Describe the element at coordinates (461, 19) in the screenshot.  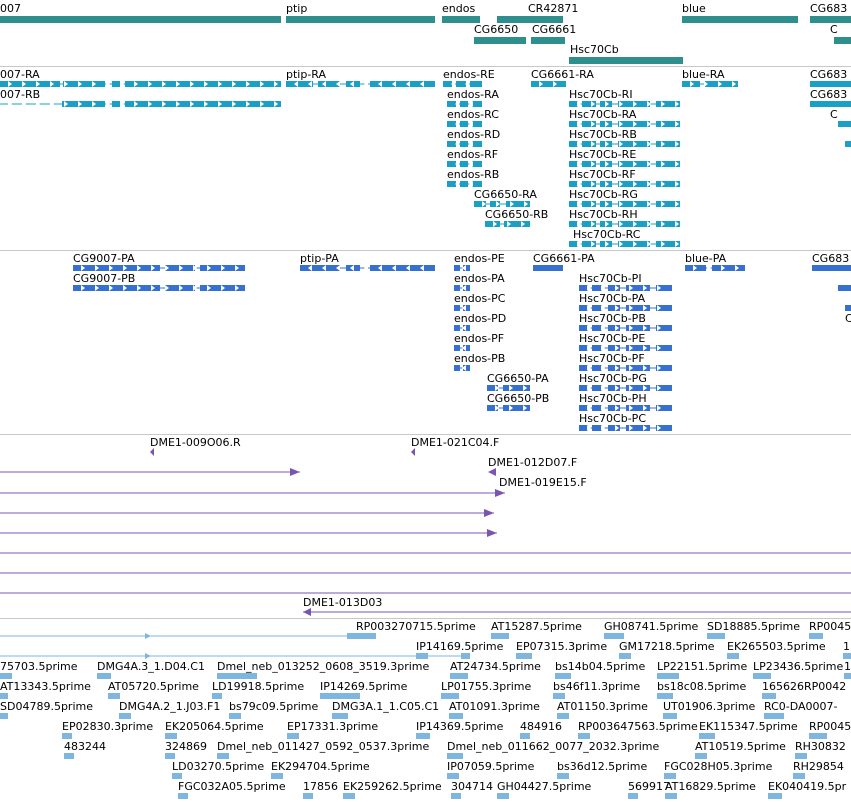
I see `gene-endos` at that location.